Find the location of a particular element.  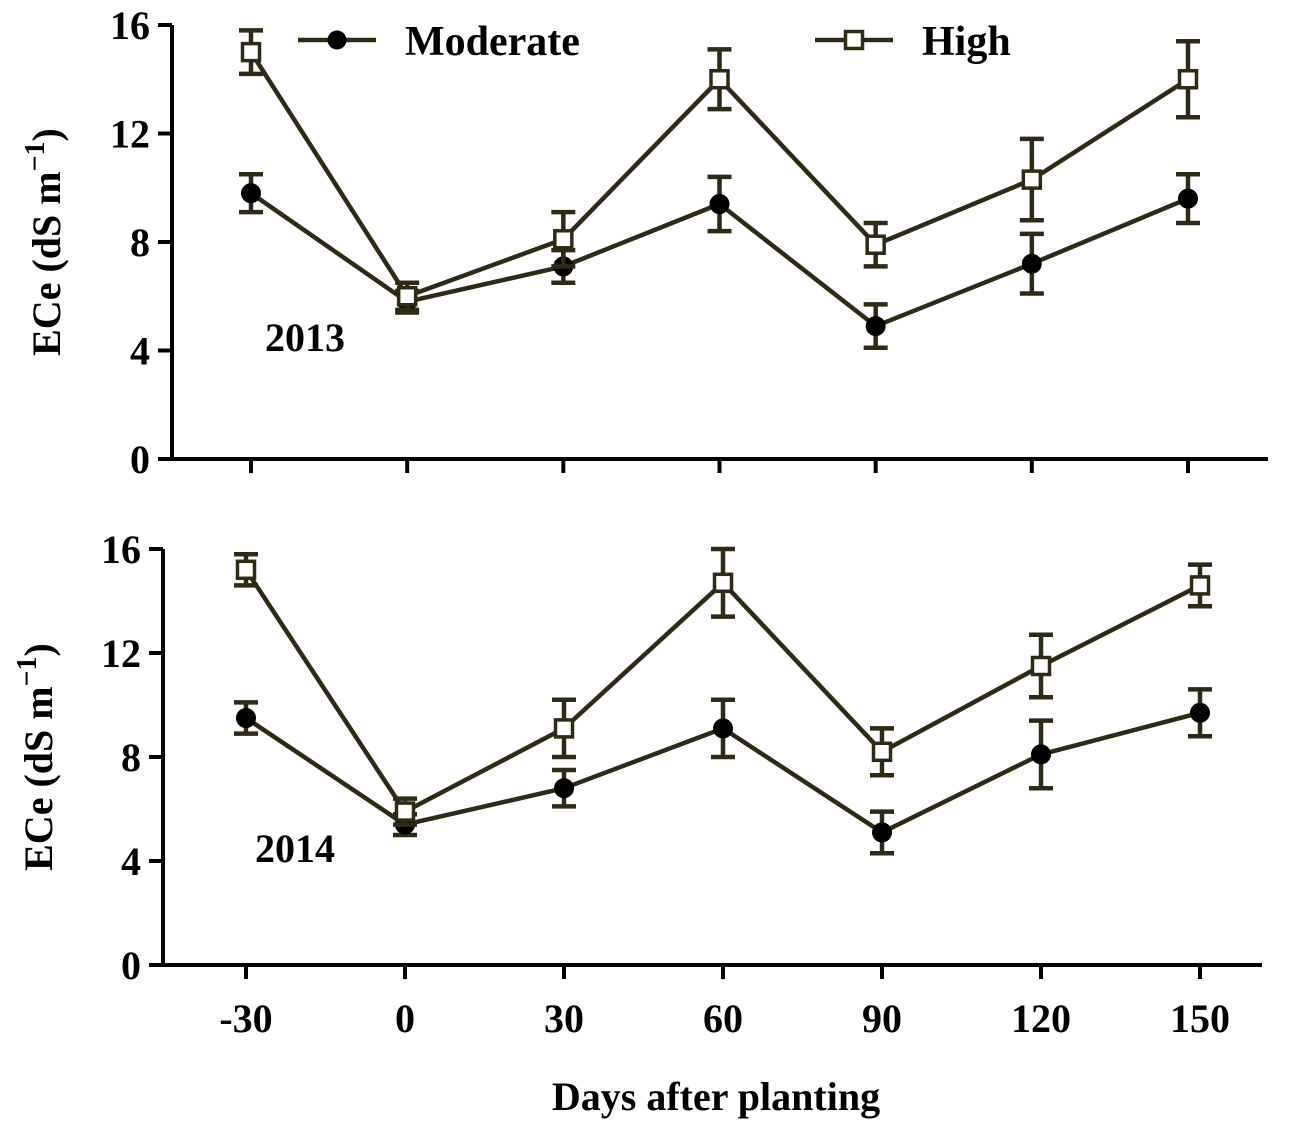

x-tick-label: 0 is located at coordinates (405, 1018).